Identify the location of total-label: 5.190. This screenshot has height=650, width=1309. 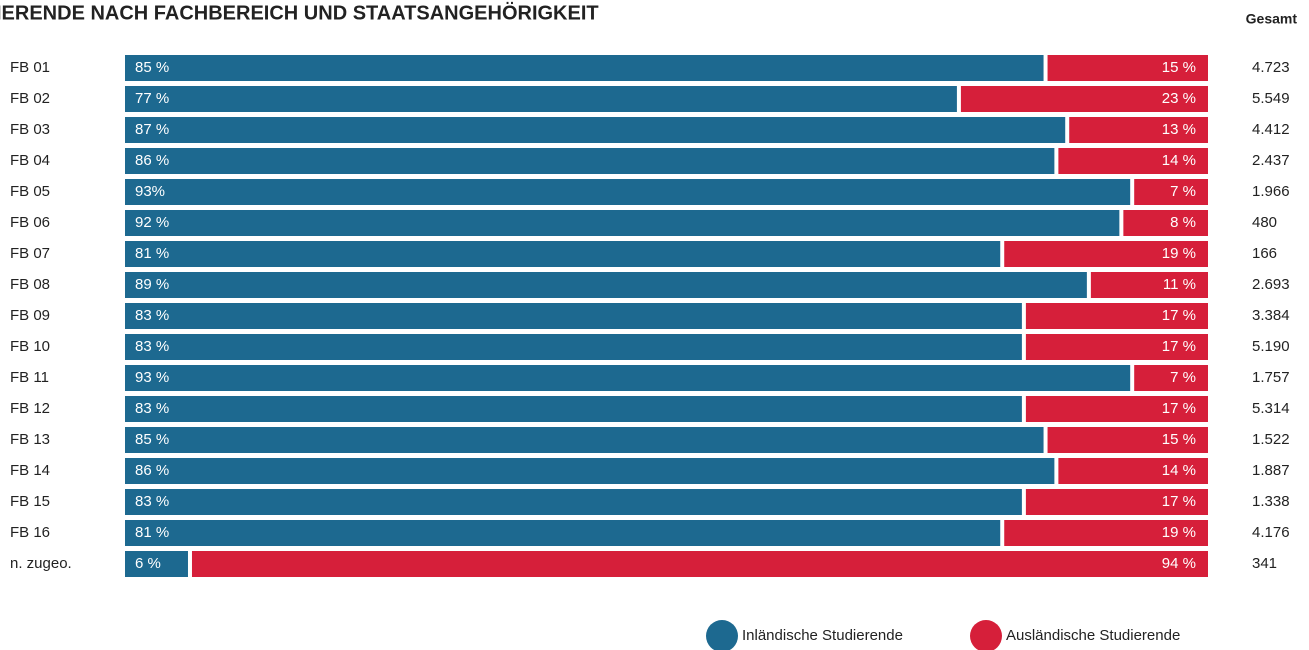
(1271, 346).